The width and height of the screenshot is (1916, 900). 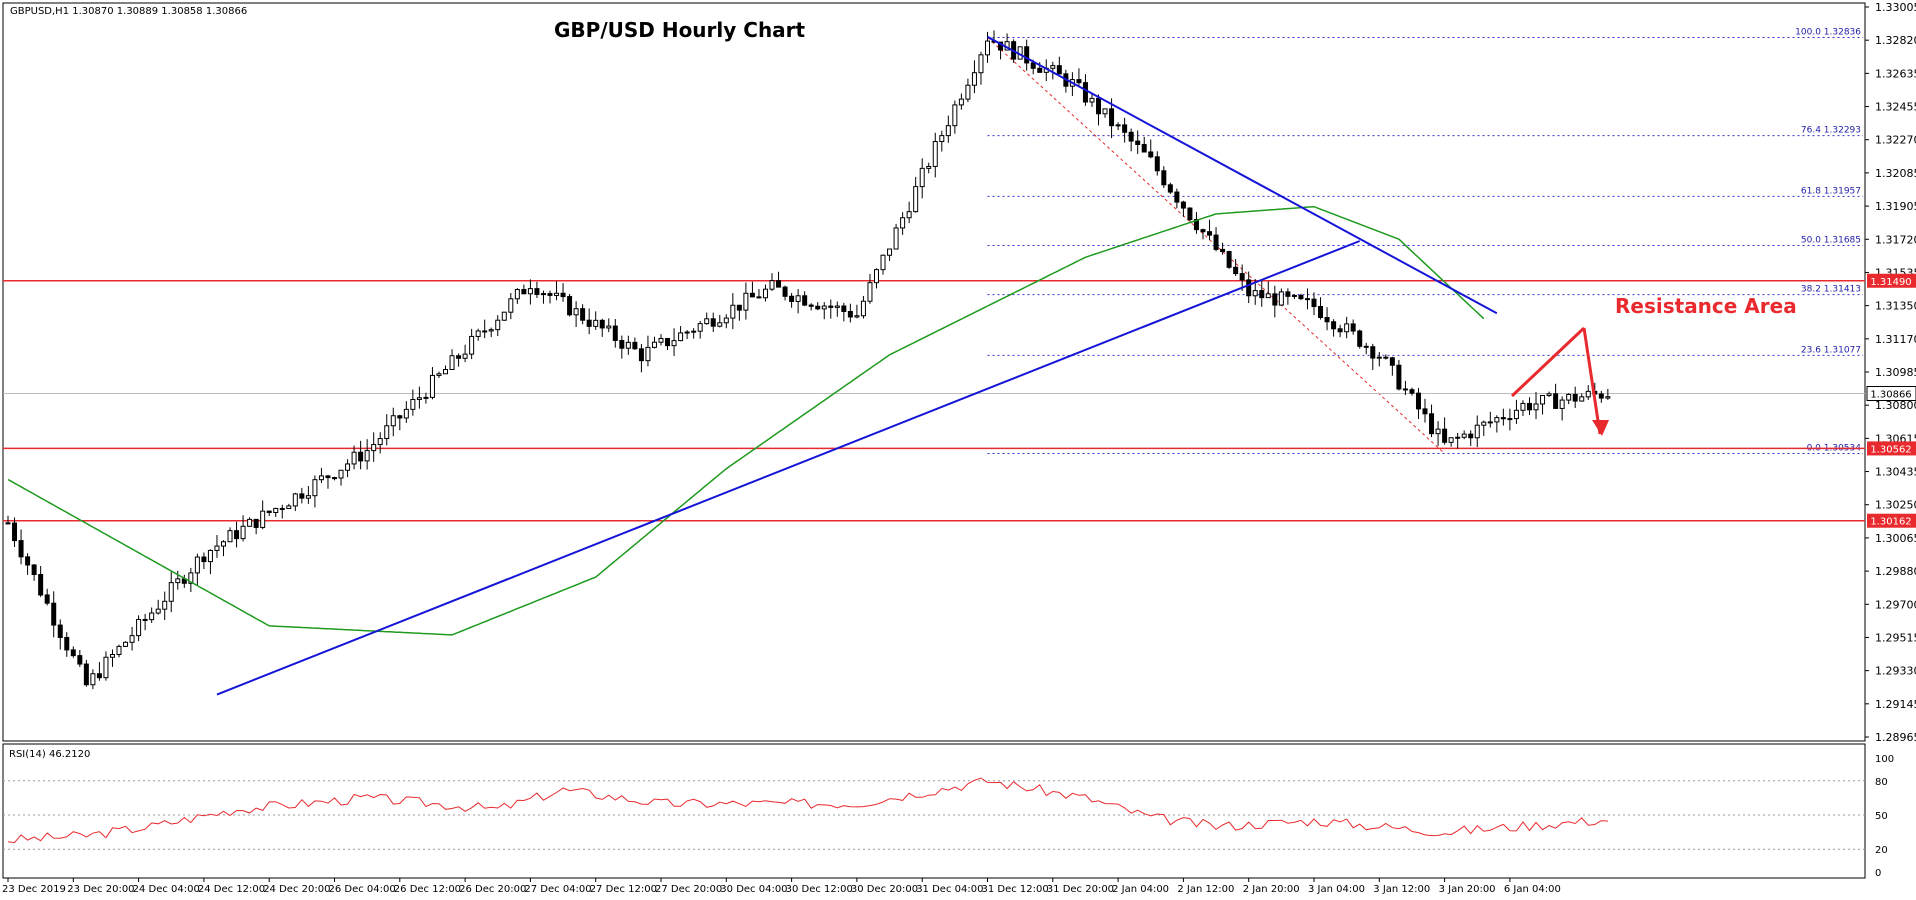 What do you see at coordinates (1831, 191) in the screenshot?
I see `fib-level-label: 61.8 1.31957` at bounding box center [1831, 191].